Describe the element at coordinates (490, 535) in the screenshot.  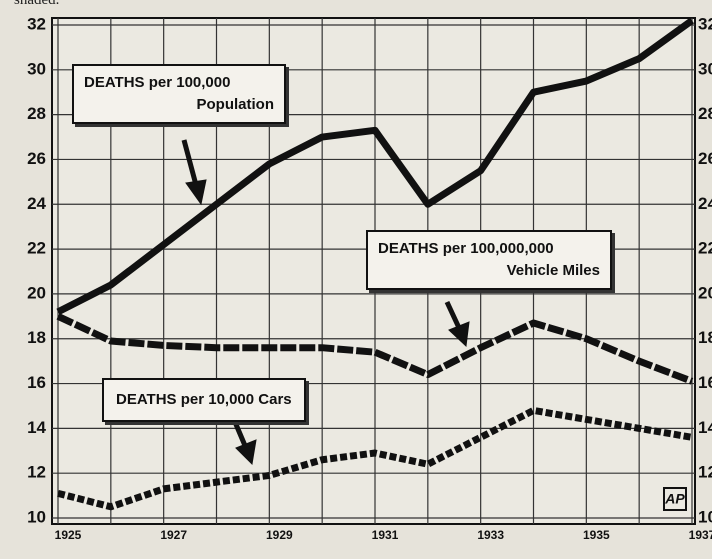
I see `x-tick-label: 1933` at that location.